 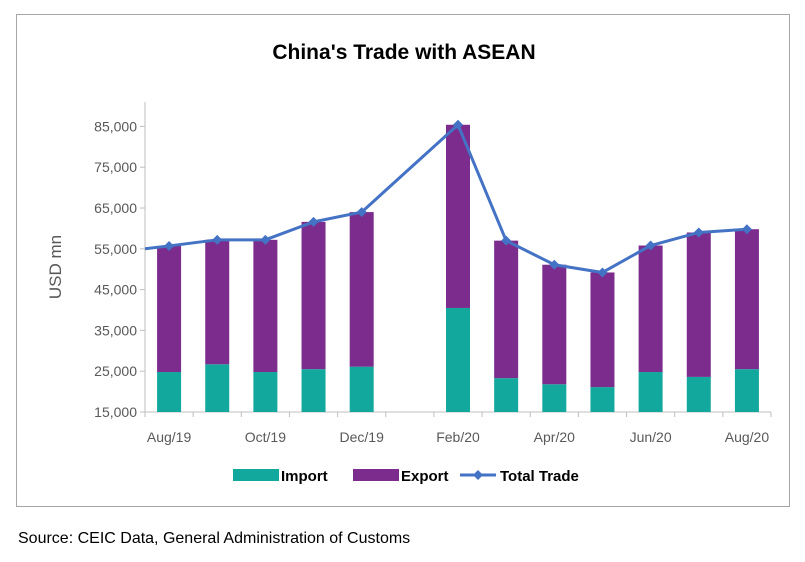 What do you see at coordinates (169, 437) in the screenshot?
I see `x-tick-label: Aug/19` at bounding box center [169, 437].